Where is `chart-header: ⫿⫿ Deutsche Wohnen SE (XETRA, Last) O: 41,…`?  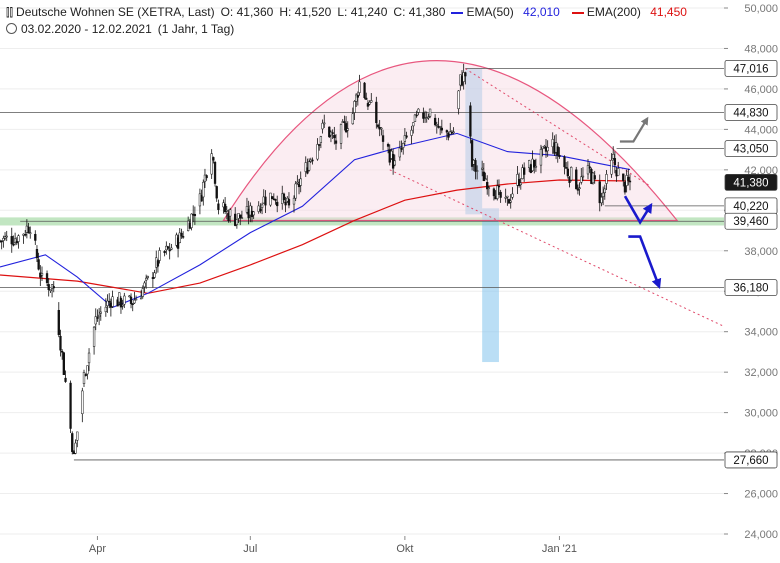 chart-header: ⫿⫿ Deutsche Wohnen SE (XETRA, Last) O: 41,… is located at coordinates (352, 20).